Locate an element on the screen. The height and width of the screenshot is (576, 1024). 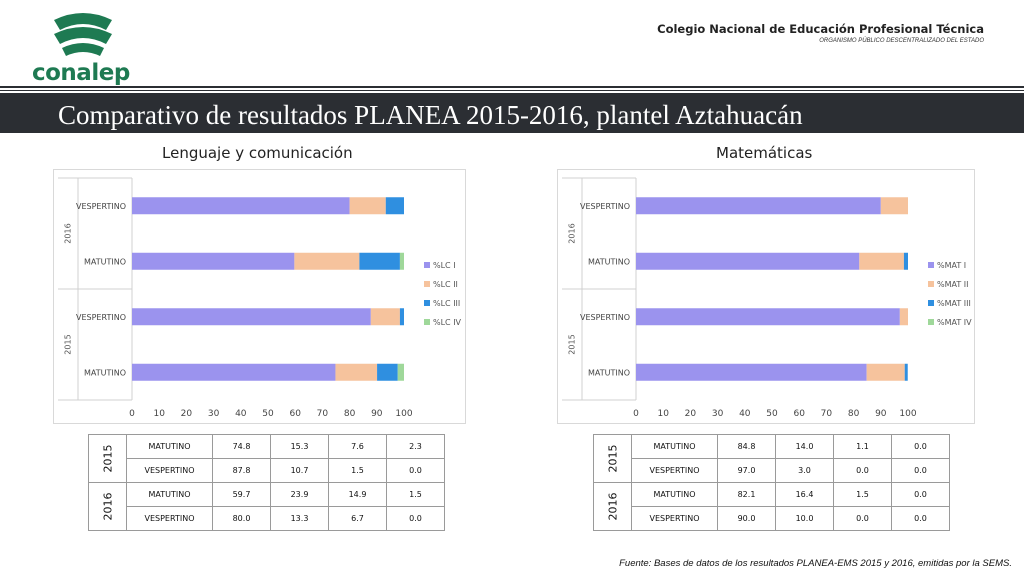
value-cell: 84.8 is located at coordinates (746, 446).